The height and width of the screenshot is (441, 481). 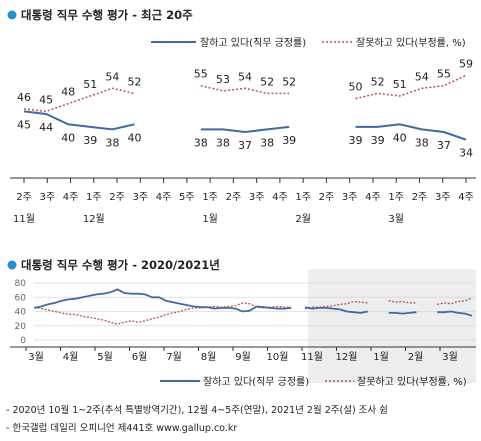 What do you see at coordinates (24, 124) in the screenshot?
I see `top-approve-data-label: 45` at bounding box center [24, 124].